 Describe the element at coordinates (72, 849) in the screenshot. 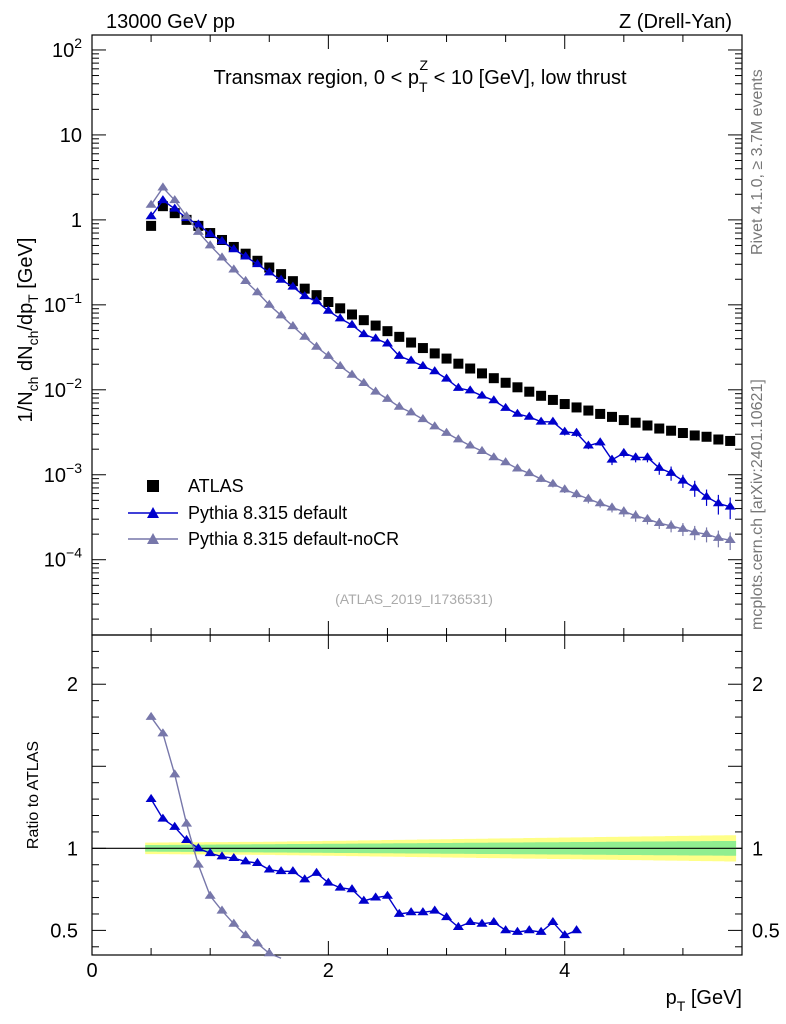

I see `ratio-tick-label: 1` at that location.